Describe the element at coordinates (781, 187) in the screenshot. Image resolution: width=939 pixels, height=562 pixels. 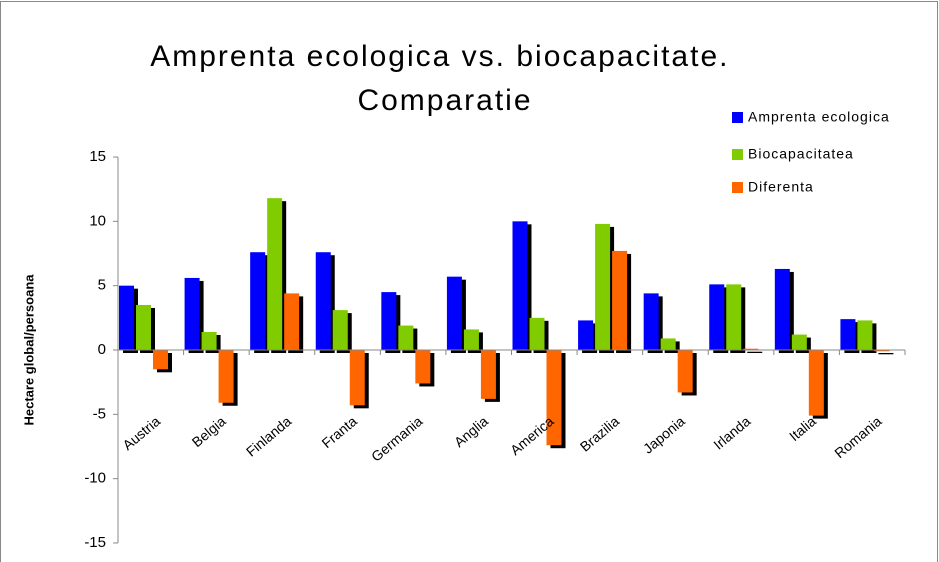
I see `legend-label: Diferenta` at that location.